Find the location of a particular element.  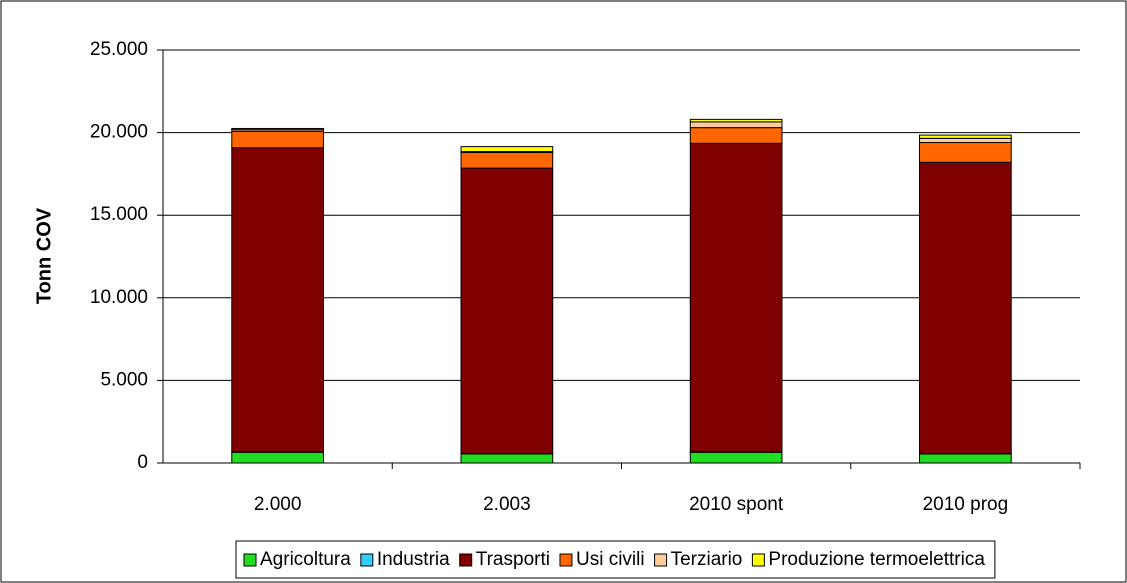

x-tick-label: 2.003 is located at coordinates (507, 504).